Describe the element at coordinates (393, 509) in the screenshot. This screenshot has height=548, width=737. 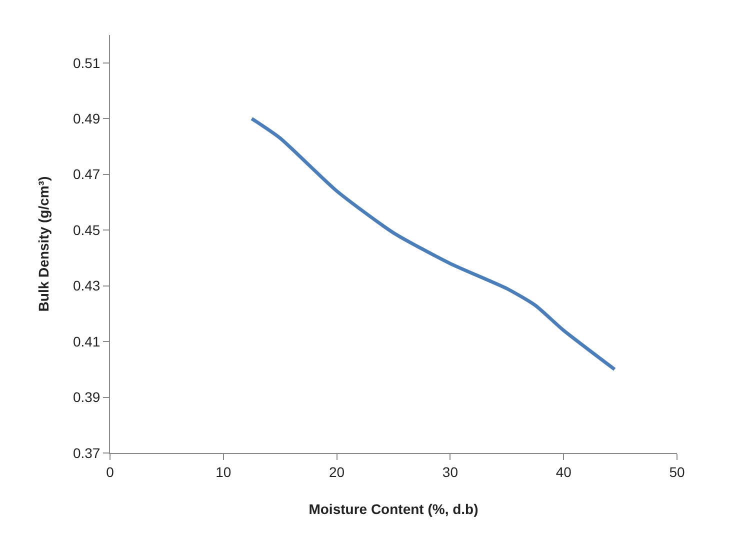
I see `x-axis-title: Moisture Content (%, d.b)` at that location.